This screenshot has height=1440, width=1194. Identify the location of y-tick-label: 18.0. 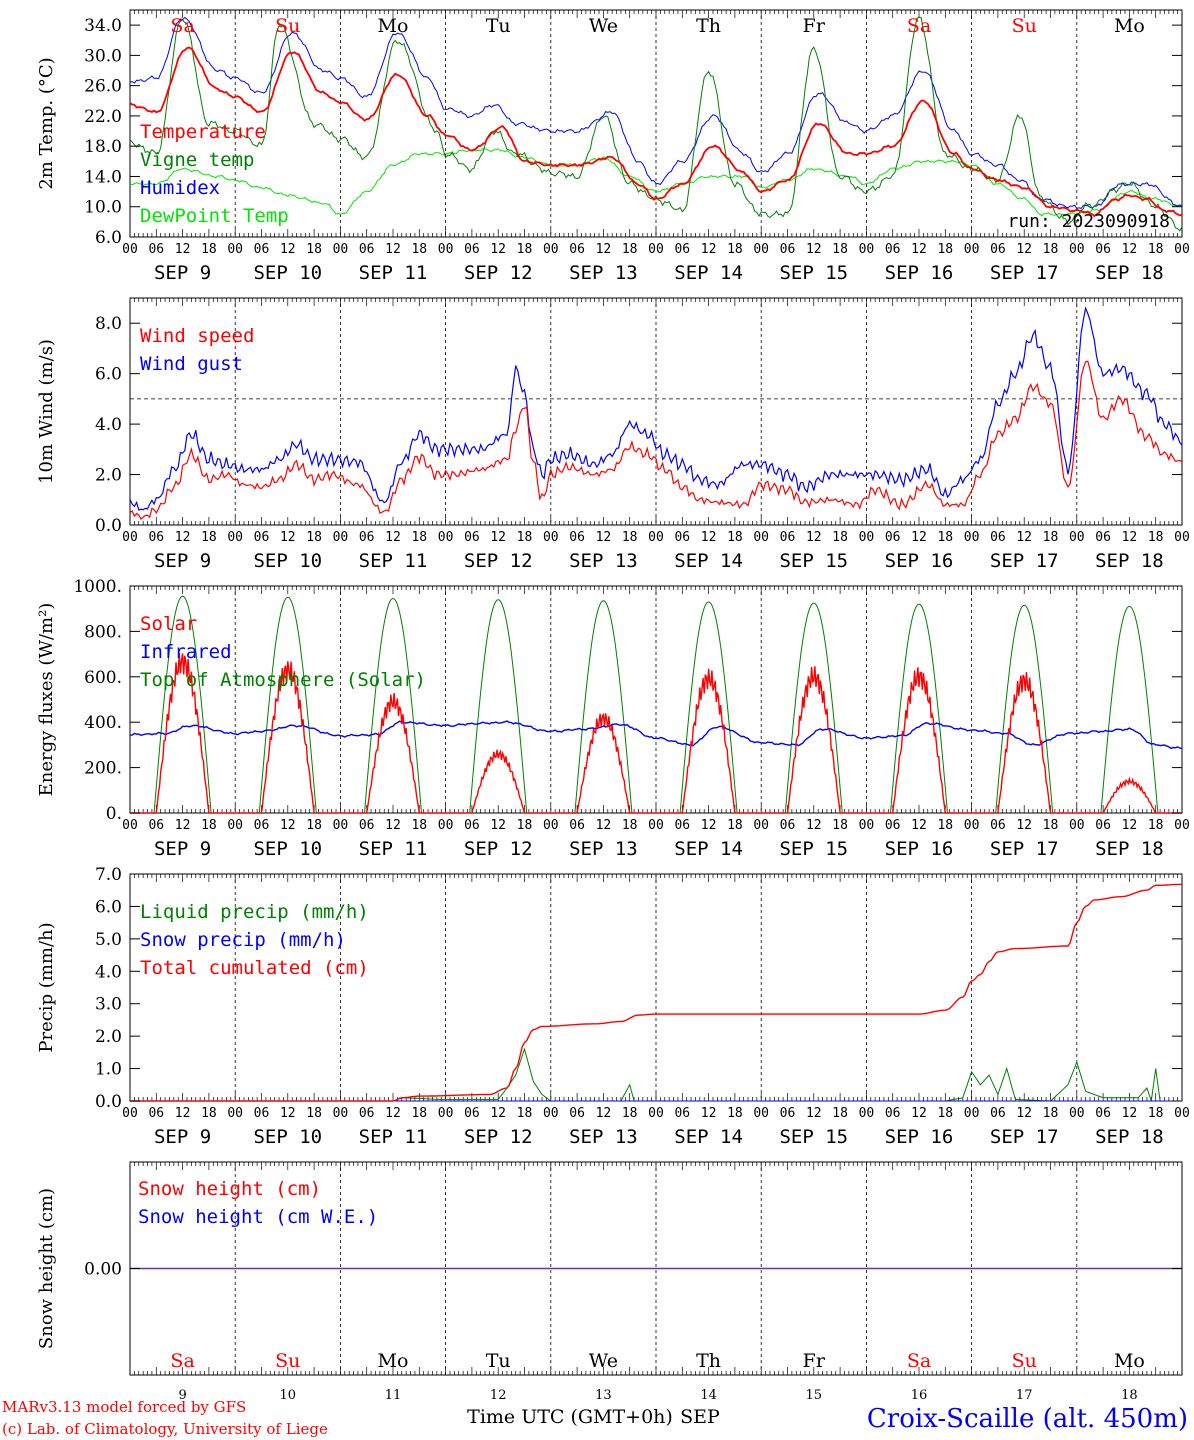
(103, 147).